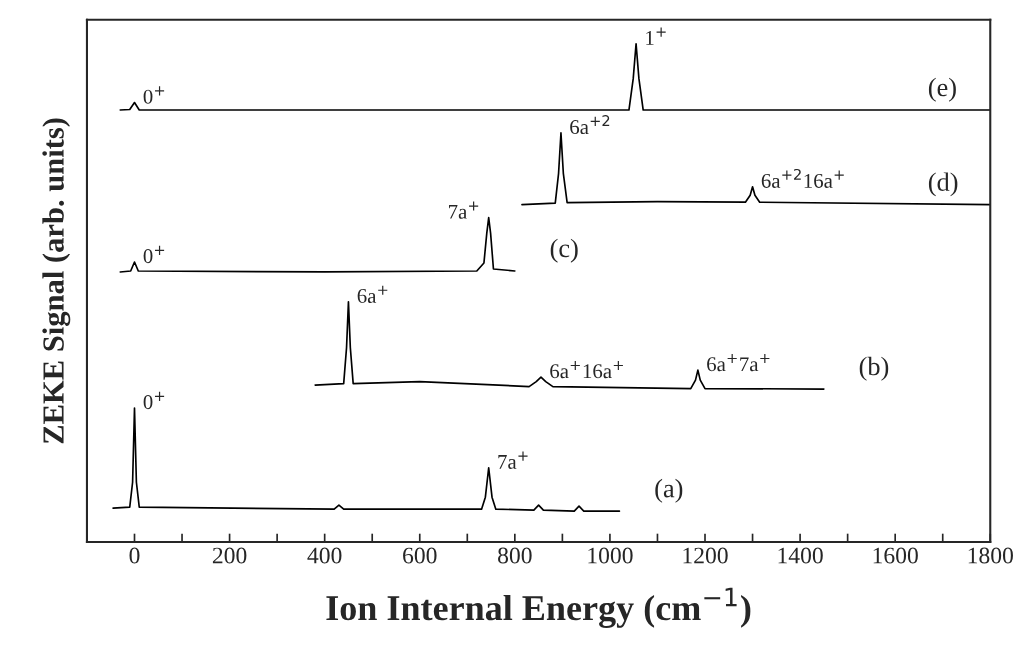  I want to click on annotation: 6a$^{+}$7a$^{+}$, so click(738, 362).